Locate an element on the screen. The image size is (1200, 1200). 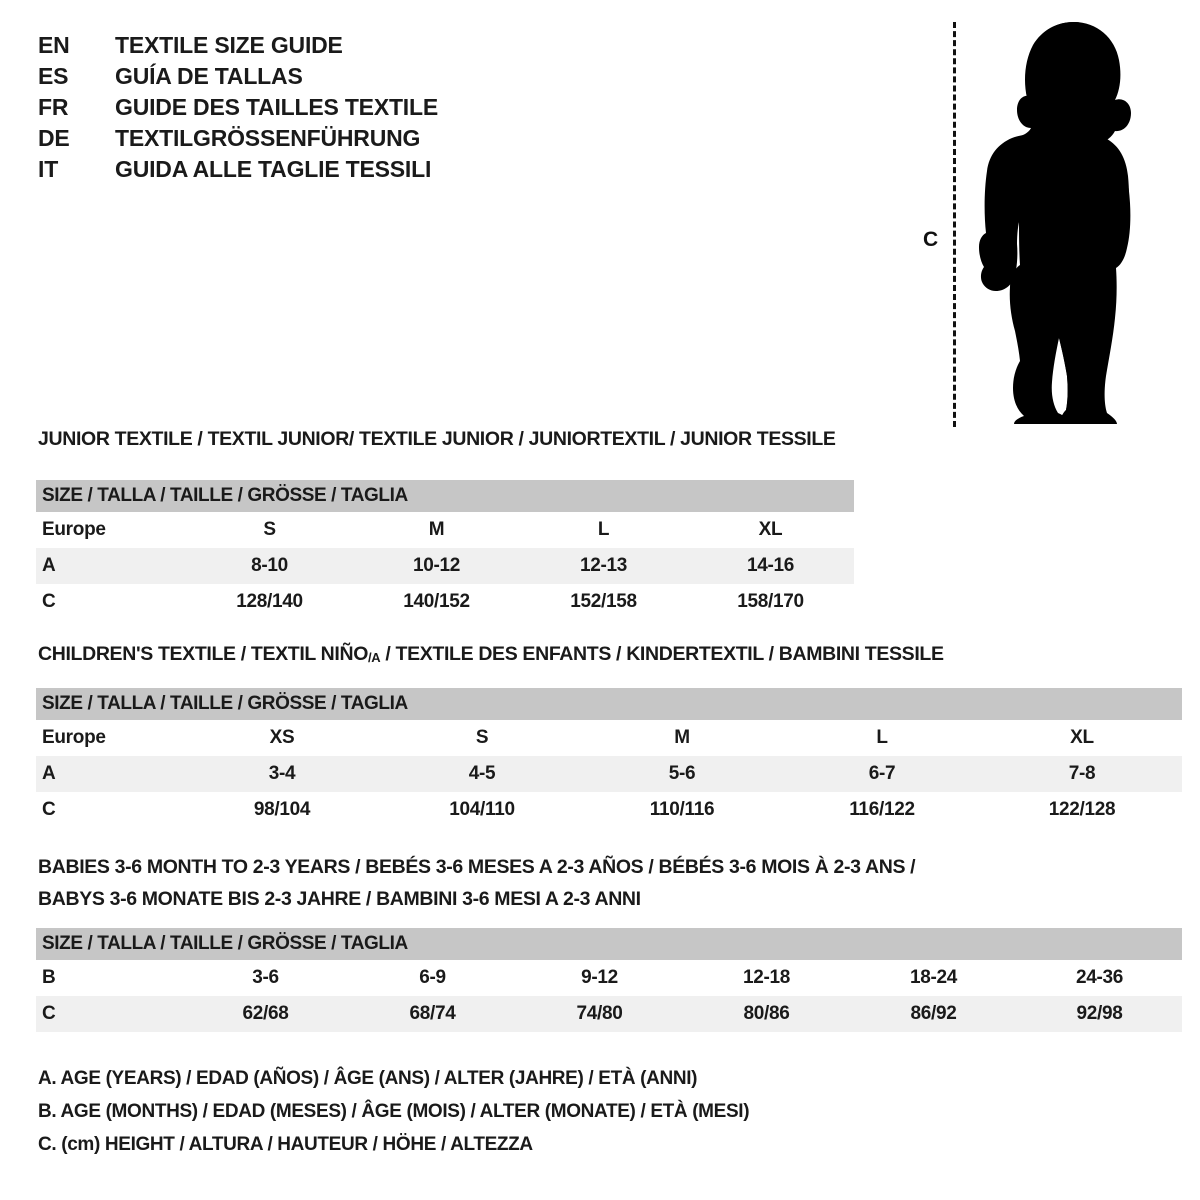
table-cell: 140/152 is located at coordinates (436, 602).